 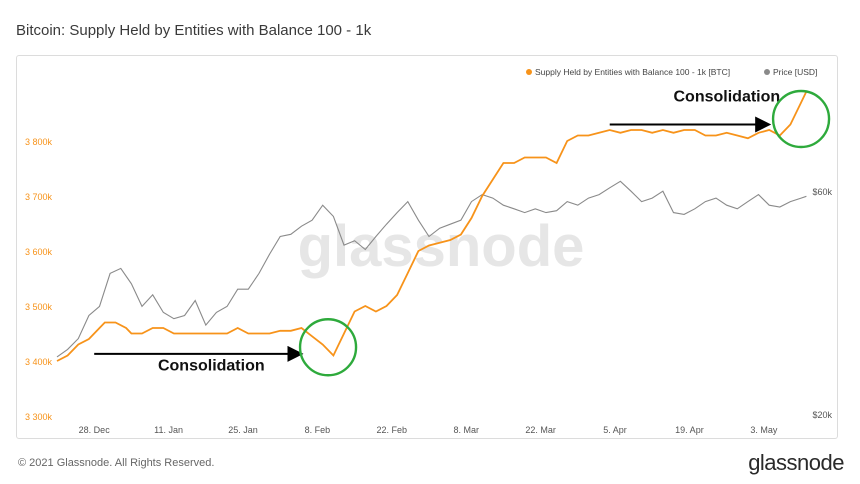 I want to click on x-axis-tick-label: 5. Apr, so click(x=615, y=430).